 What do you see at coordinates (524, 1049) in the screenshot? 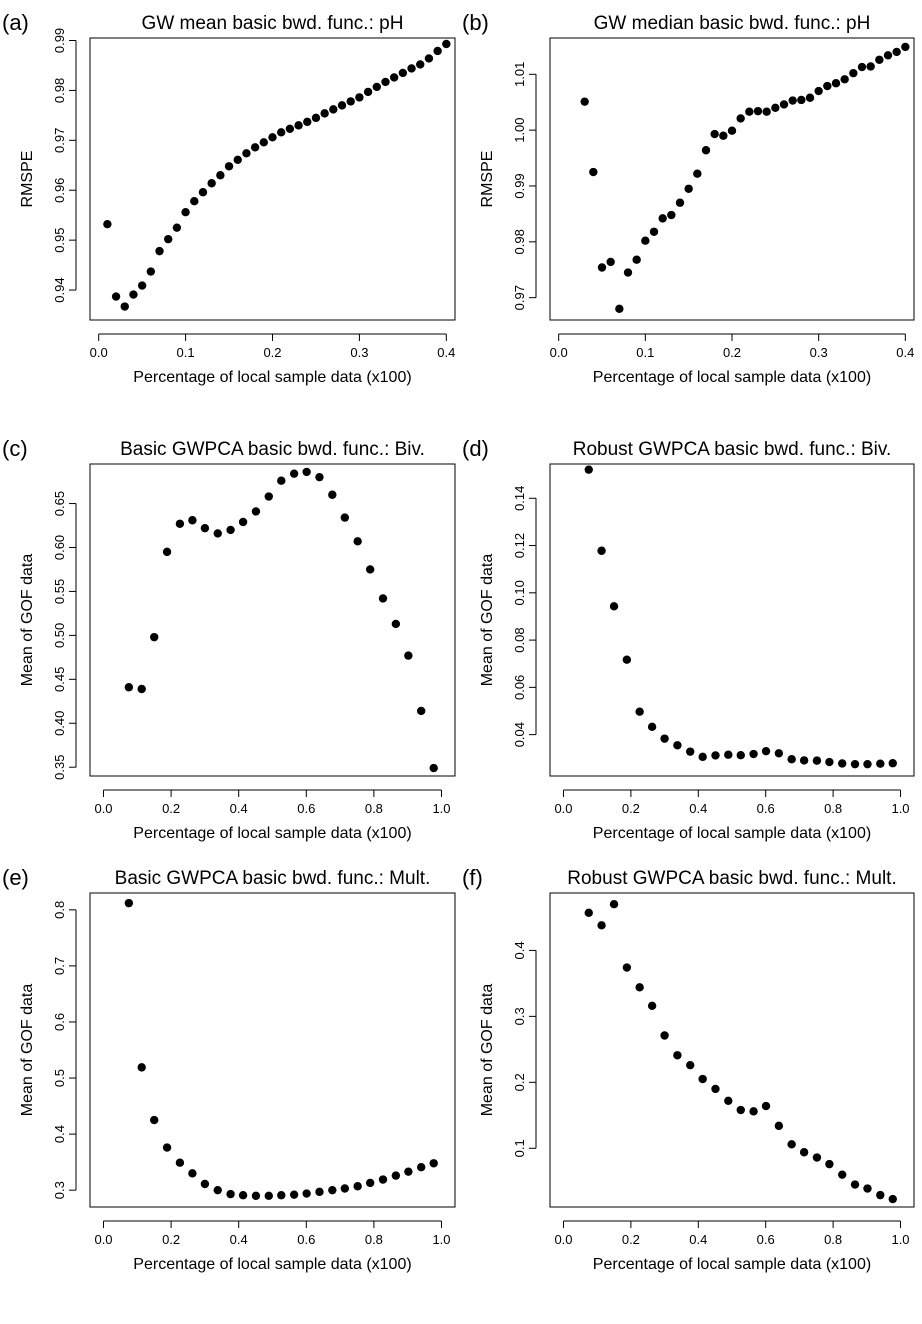
I see `y-axis: 0.1 0.2 0.3 0.4` at bounding box center [524, 1049].